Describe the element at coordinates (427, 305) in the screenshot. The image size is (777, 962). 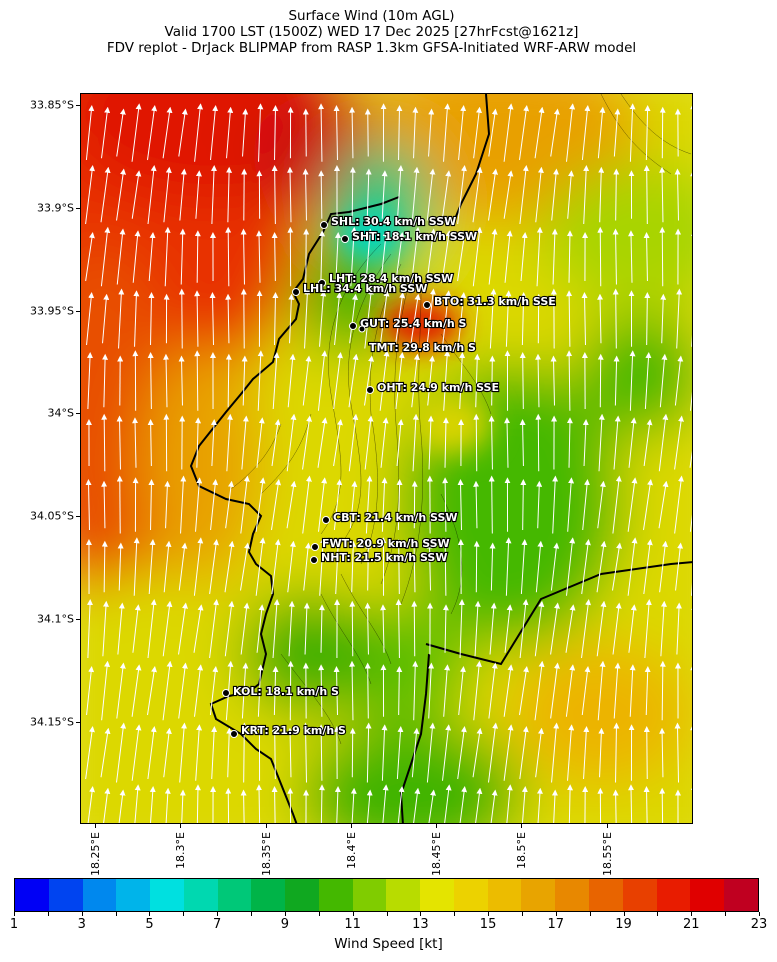
I see `station-dot-bto` at that location.